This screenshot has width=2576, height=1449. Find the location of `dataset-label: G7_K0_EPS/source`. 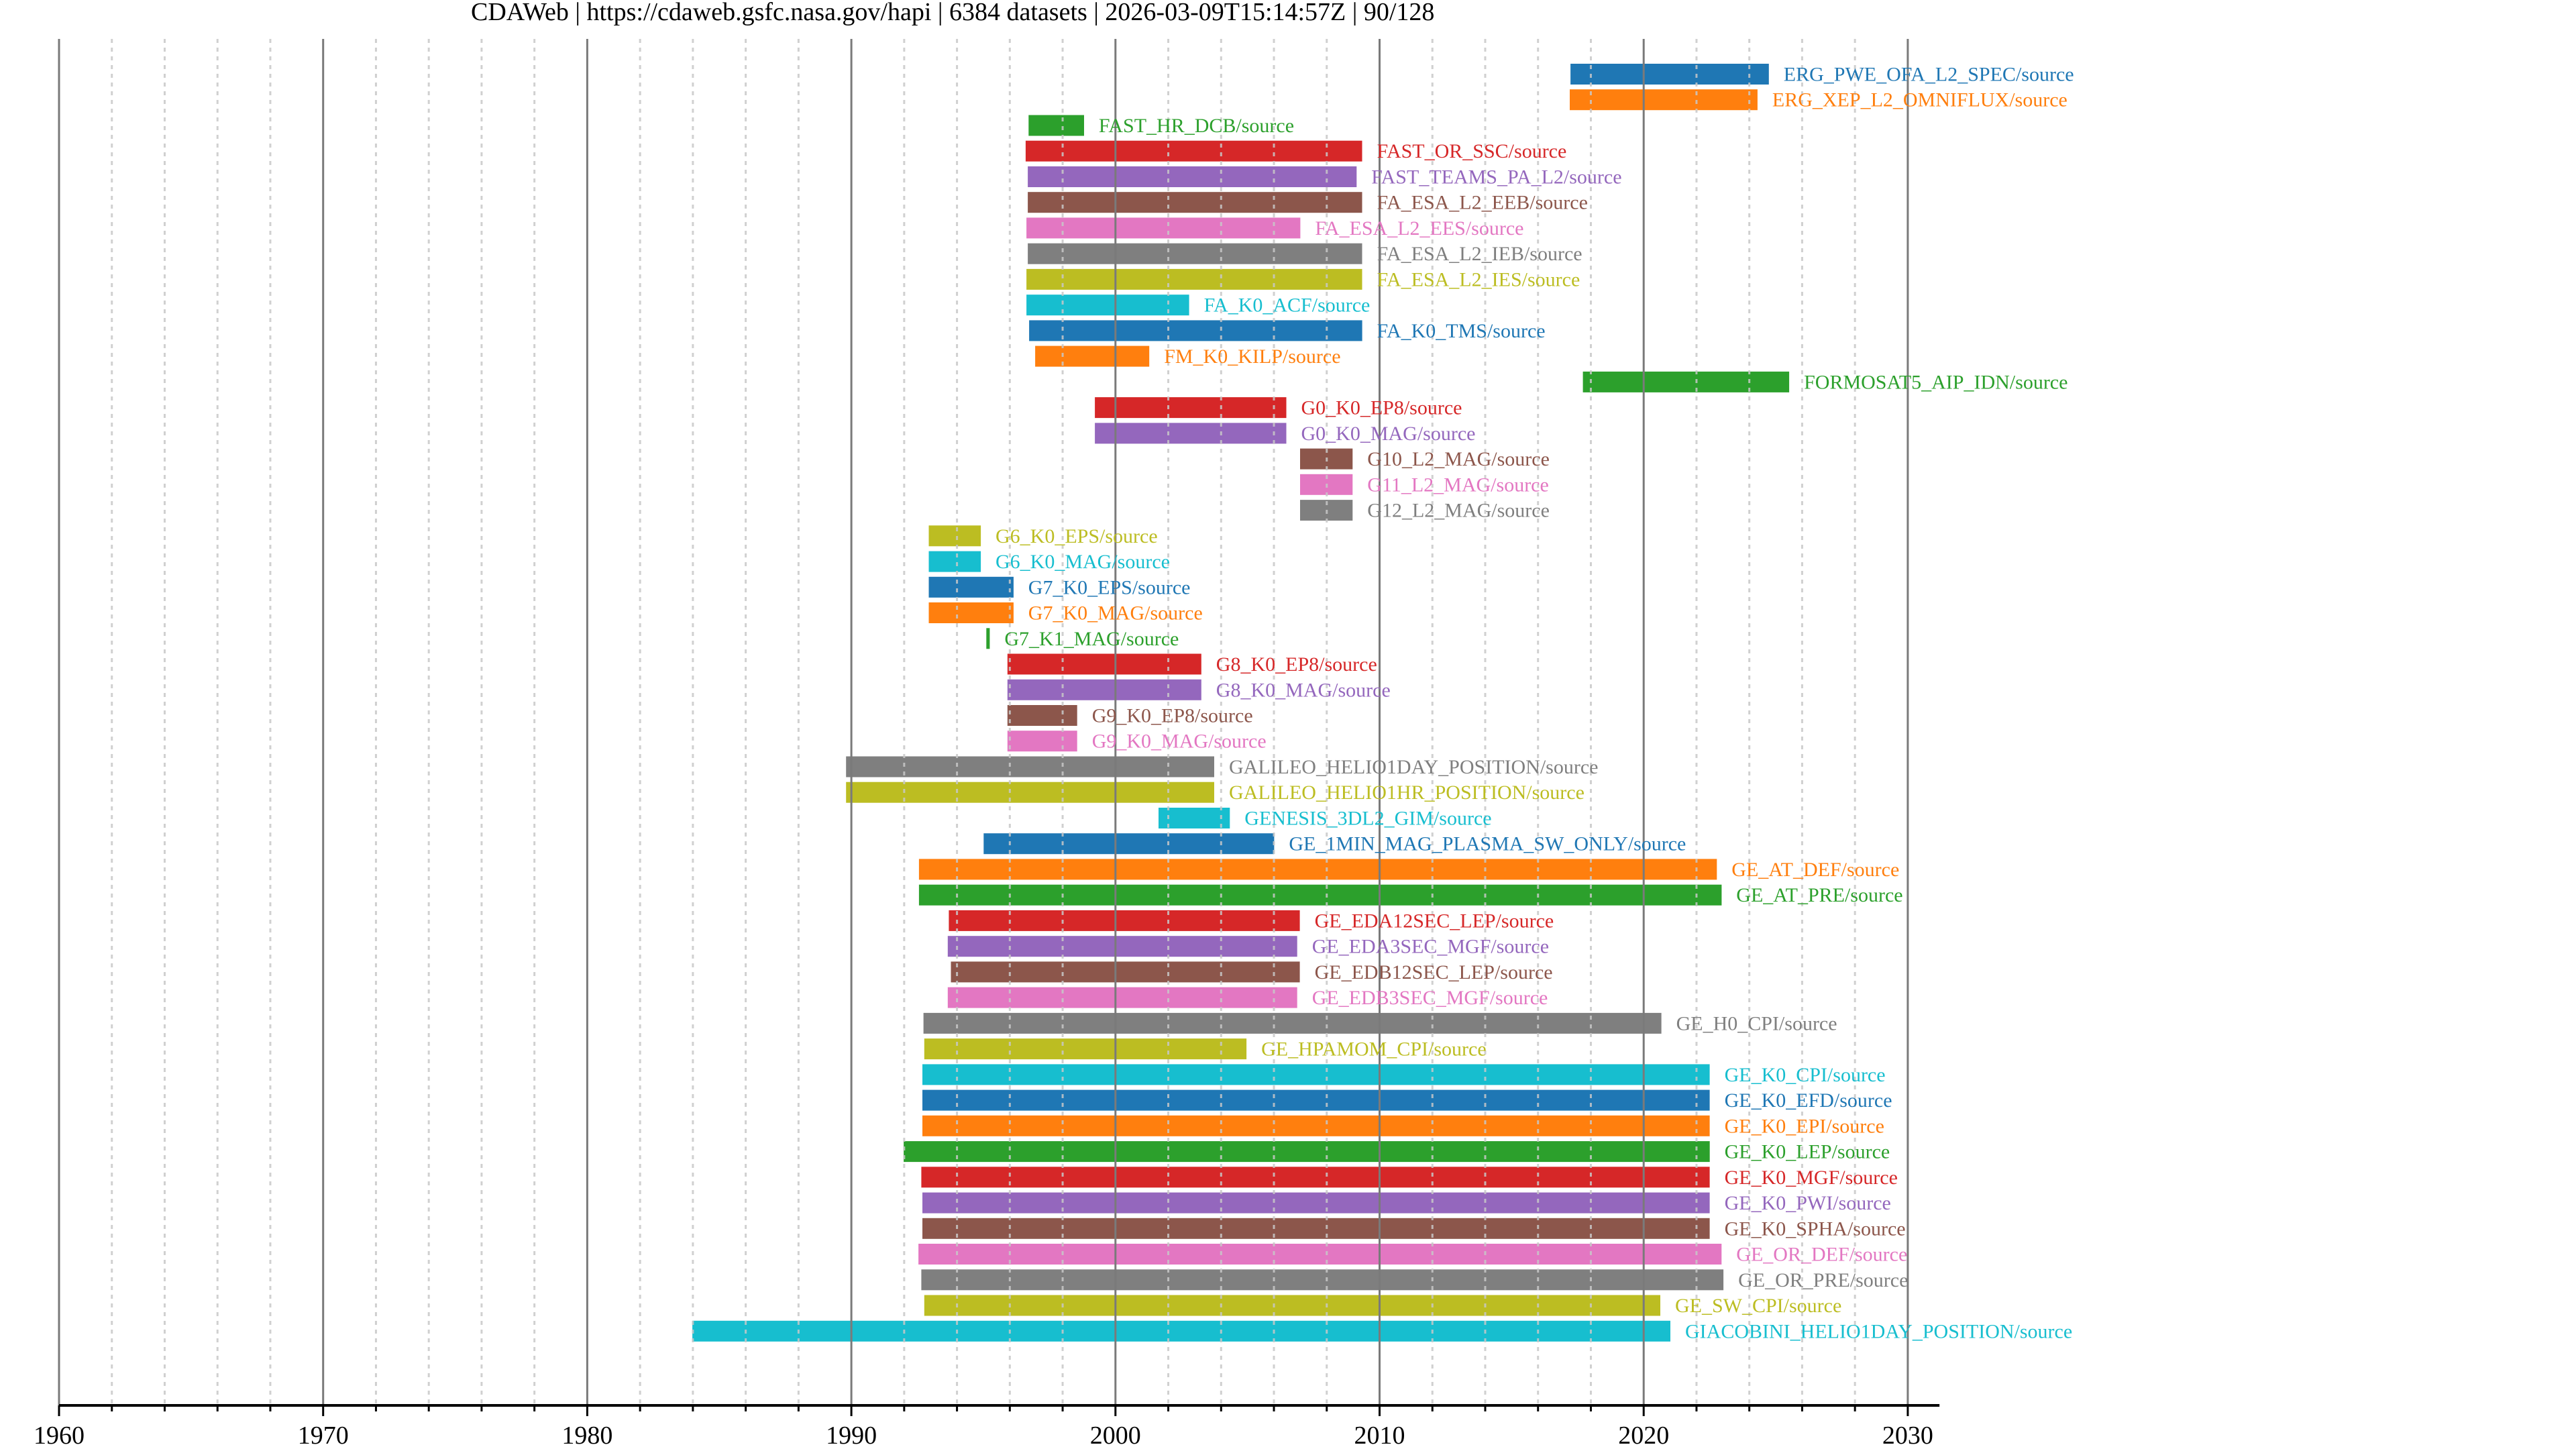

dataset-label: G7_K0_EPS/source is located at coordinates (1109, 587).